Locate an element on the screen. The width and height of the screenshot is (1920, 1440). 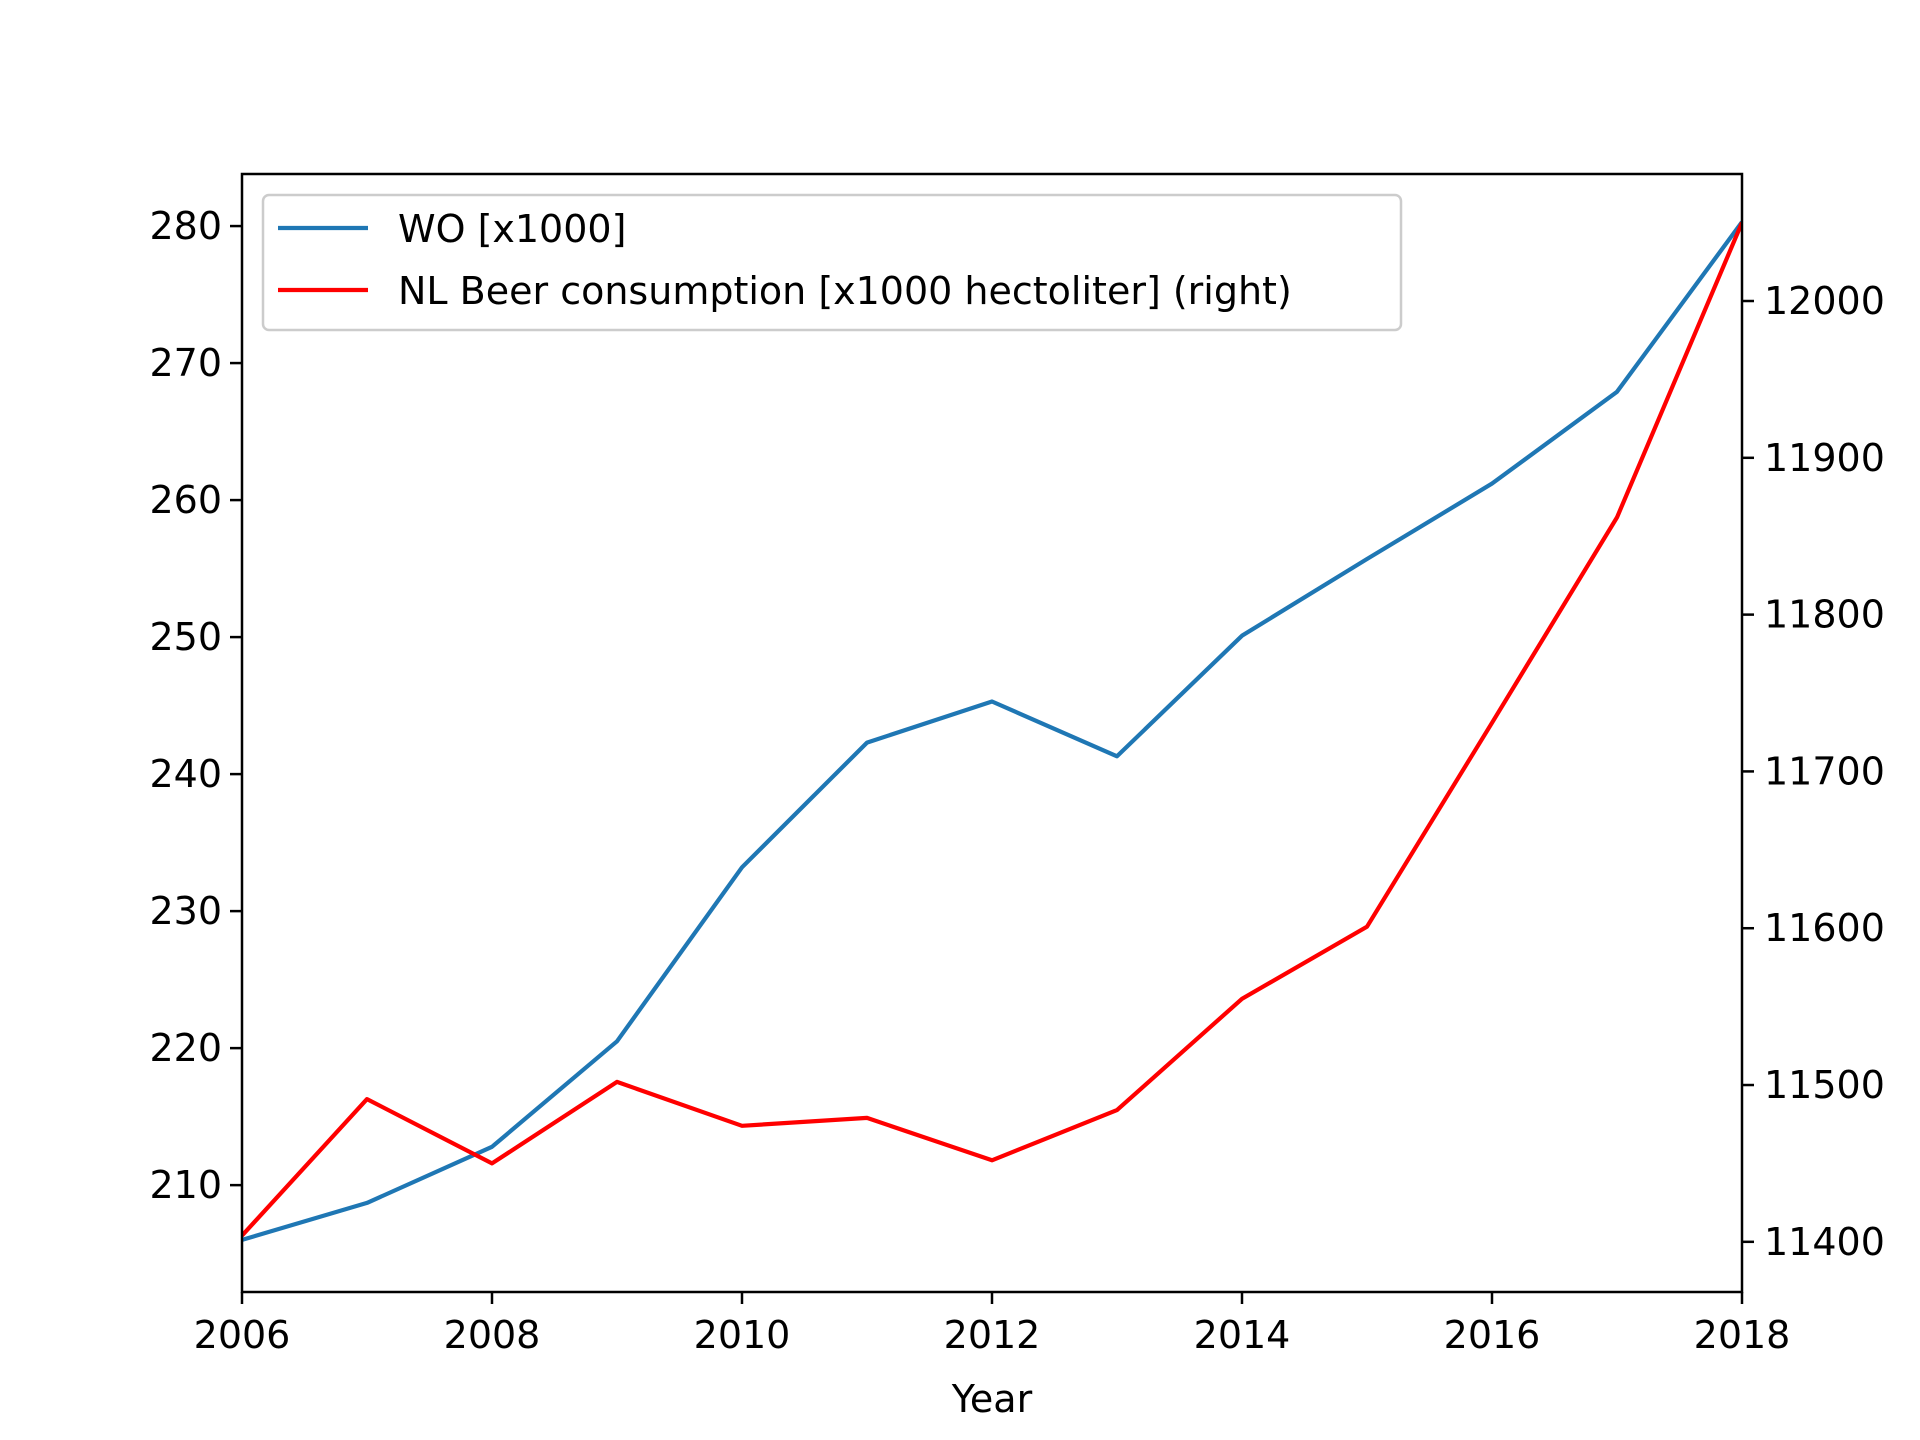
x-tick-label: 2016 is located at coordinates (1492, 1335).